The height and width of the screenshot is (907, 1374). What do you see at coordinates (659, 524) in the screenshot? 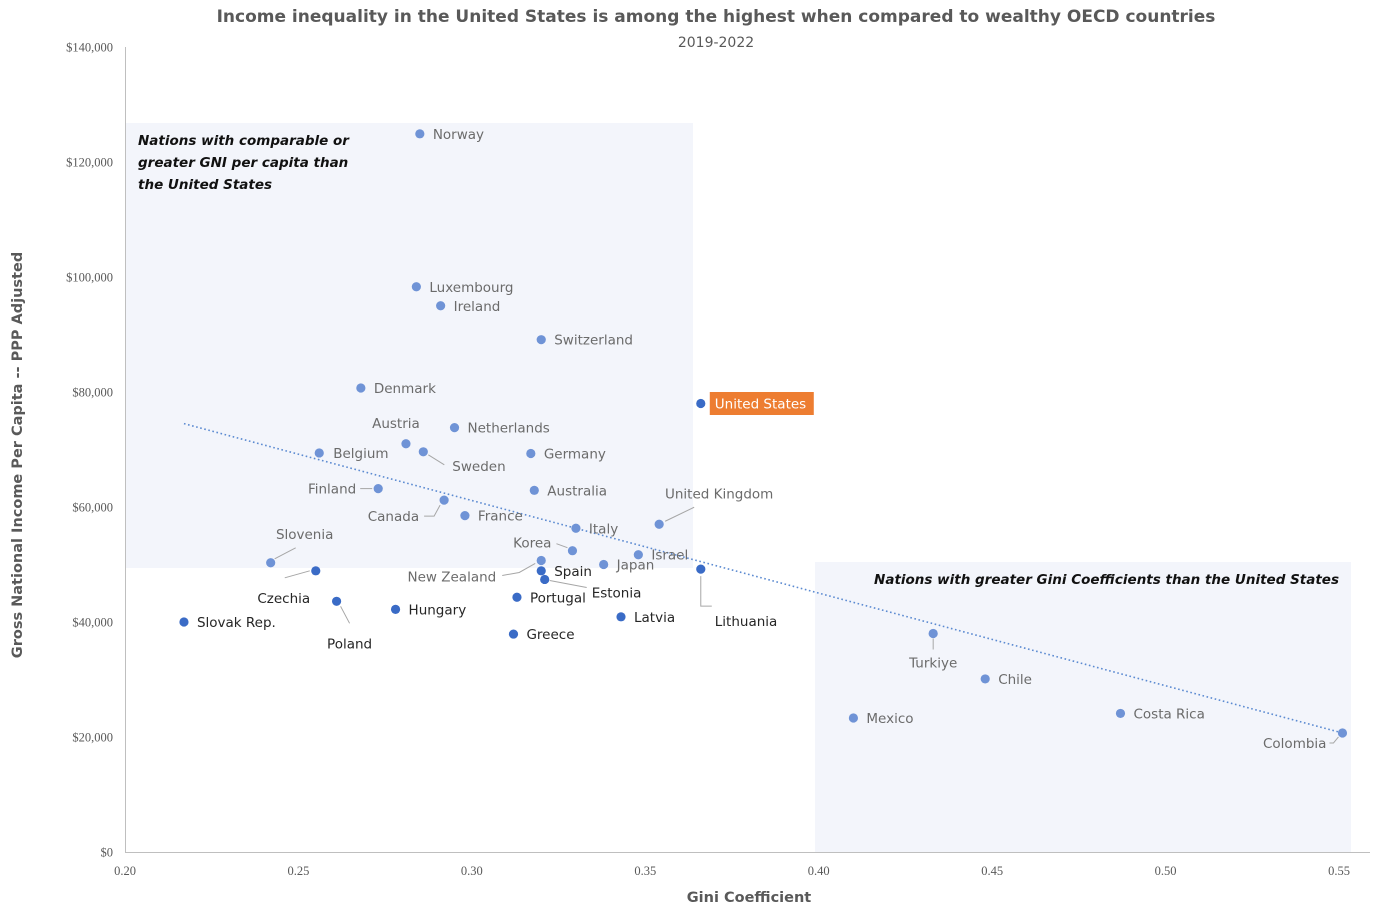
I see `point-united-kingdom` at bounding box center [659, 524].